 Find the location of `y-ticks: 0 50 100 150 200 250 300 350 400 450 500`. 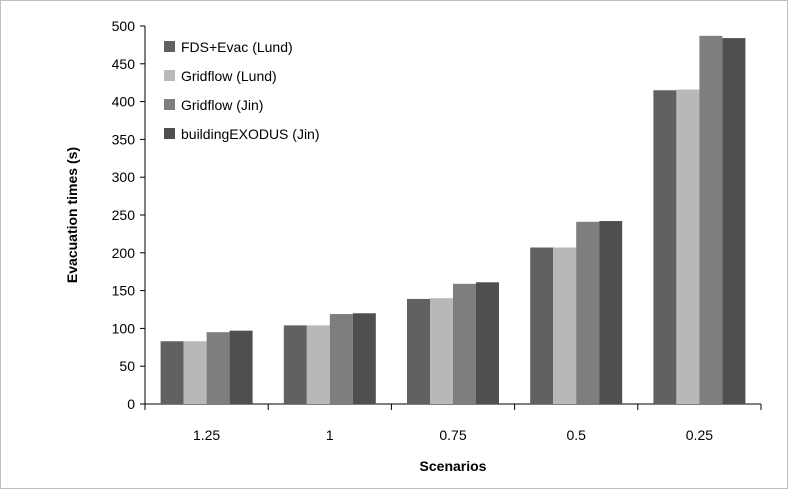

y-ticks: 0 50 100 150 200 250 300 350 400 450 500 is located at coordinates (128, 215).